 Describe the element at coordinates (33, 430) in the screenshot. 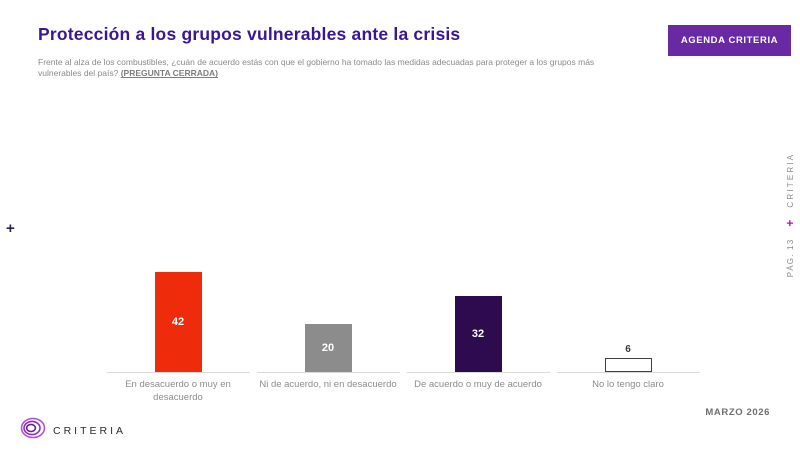

I see `criteria-logo-icon` at that location.